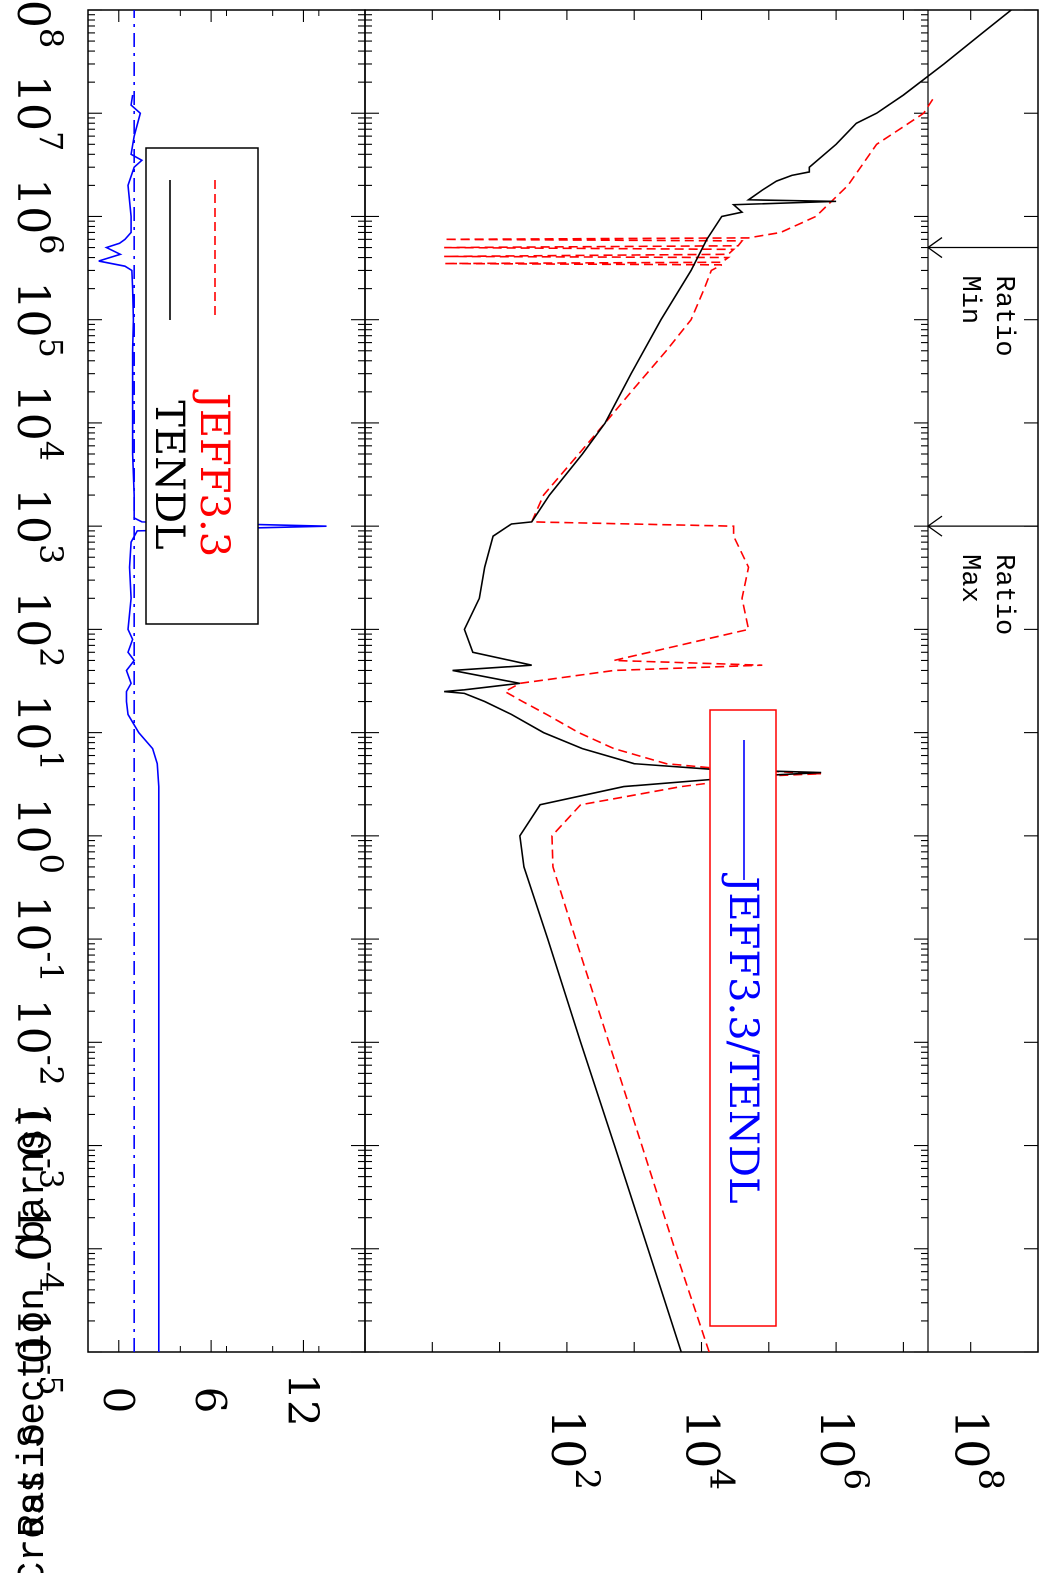 The image size is (1048, 1573). I want to click on marker-label: Max, so click(969, 578).